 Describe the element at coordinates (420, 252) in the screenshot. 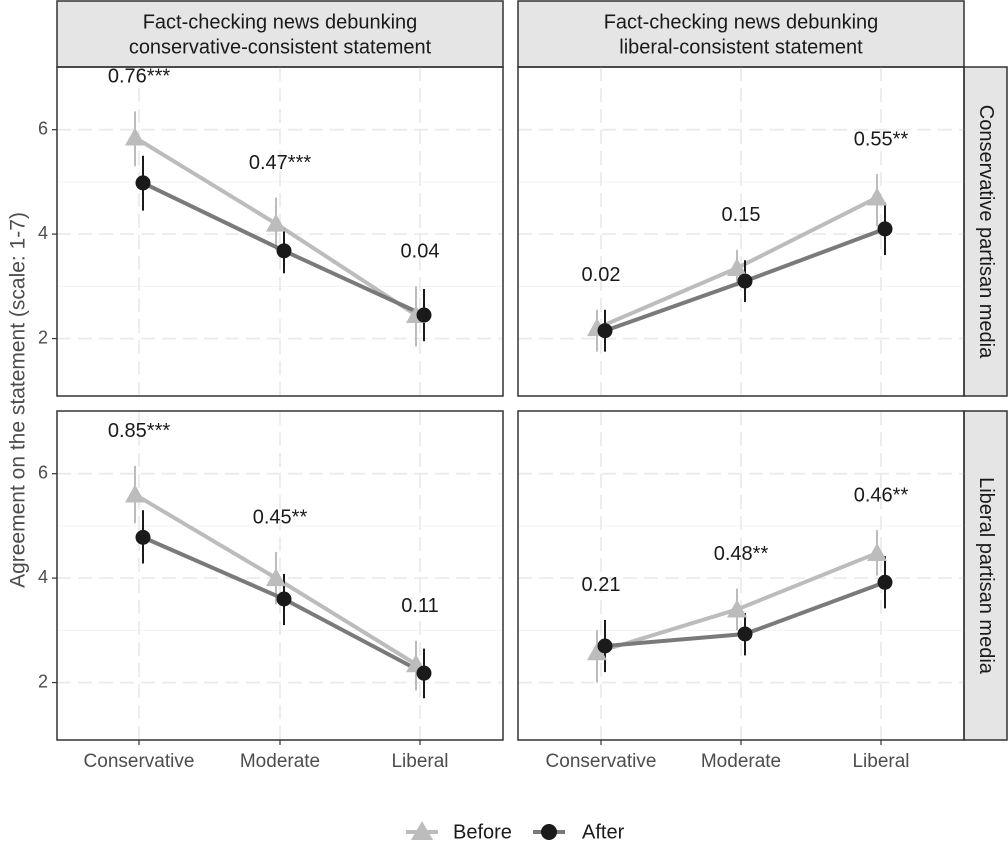

I see `difference-label: 0.04` at that location.